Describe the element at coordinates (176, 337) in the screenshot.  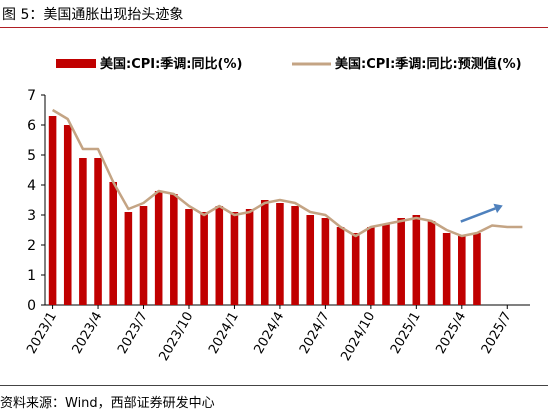
I see `x-tick-label: 2023/10` at that location.